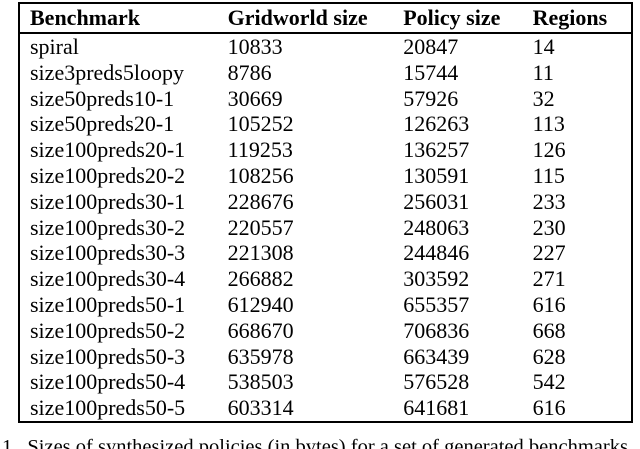  Describe the element at coordinates (325, 357) in the screenshot. I see `table-row: size100preds50-3 635978 663439 628` at that location.